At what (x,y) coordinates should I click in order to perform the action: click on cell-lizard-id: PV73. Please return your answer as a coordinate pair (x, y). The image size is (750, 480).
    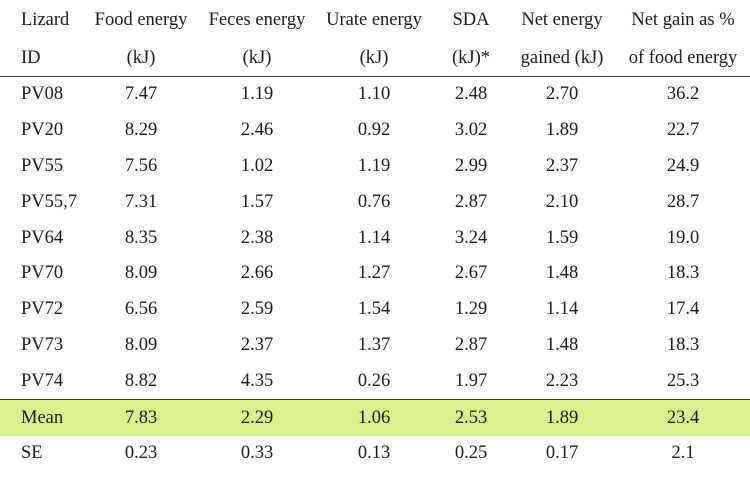
    Looking at the image, I should click on (42, 344).